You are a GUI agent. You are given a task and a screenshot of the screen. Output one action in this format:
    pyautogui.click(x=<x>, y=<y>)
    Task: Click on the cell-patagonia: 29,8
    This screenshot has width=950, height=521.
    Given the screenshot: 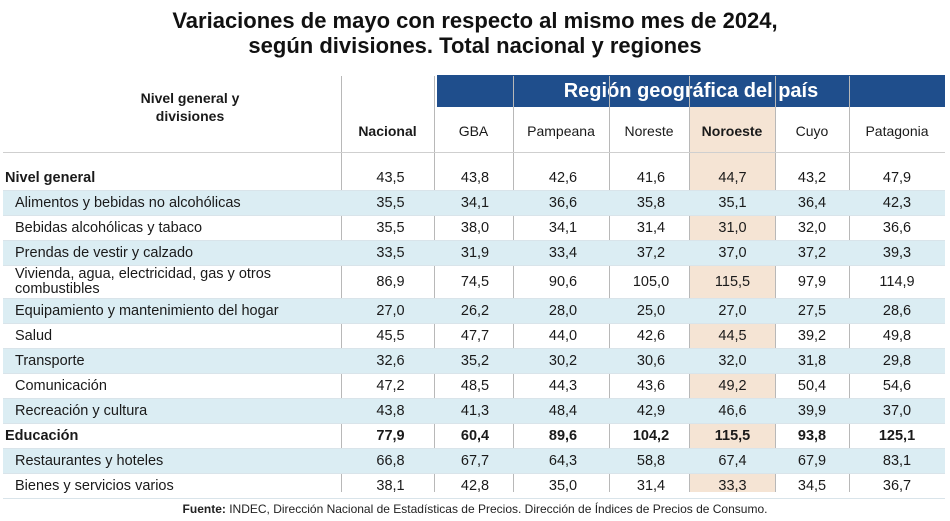 What is the action you would take?
    pyautogui.click(x=897, y=361)
    